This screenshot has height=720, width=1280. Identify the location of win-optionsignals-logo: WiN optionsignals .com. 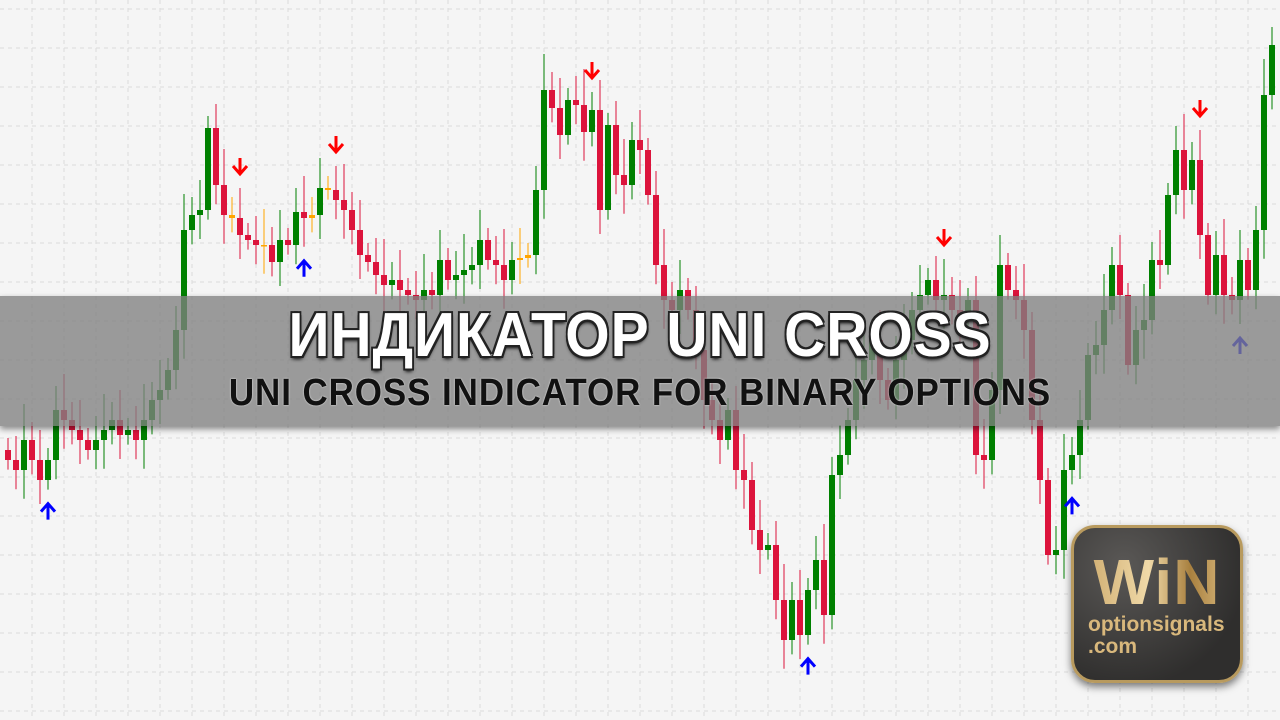
(1157, 604).